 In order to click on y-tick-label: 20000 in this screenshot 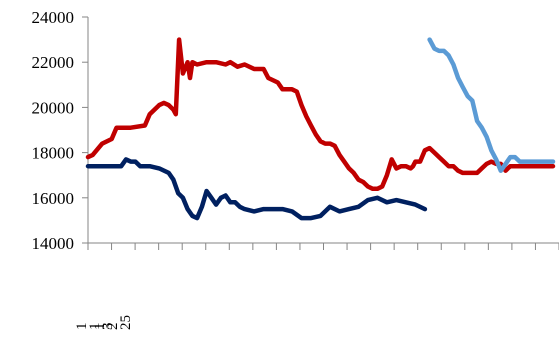, I will do `click(53, 107)`.